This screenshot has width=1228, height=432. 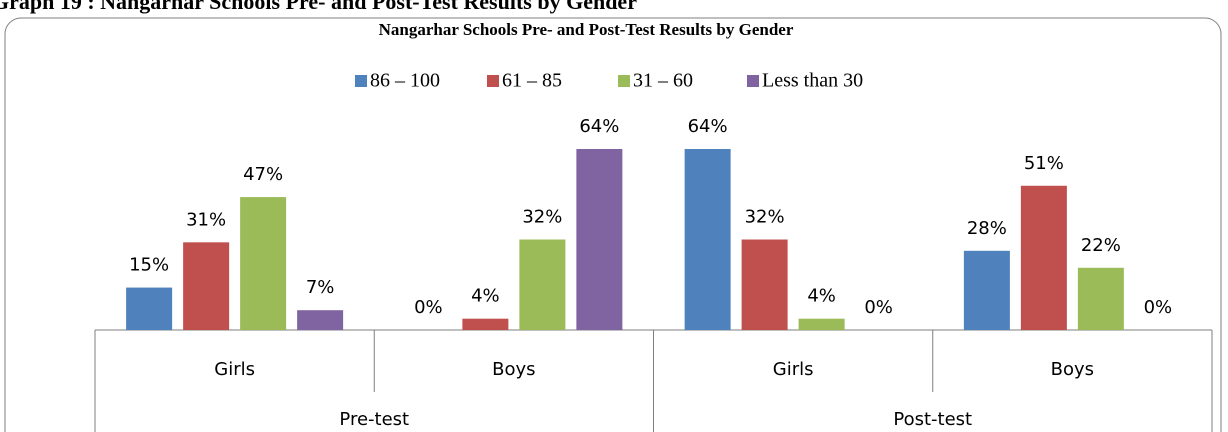 What do you see at coordinates (812, 81) in the screenshot?
I see `legend-label: Less than 30` at bounding box center [812, 81].